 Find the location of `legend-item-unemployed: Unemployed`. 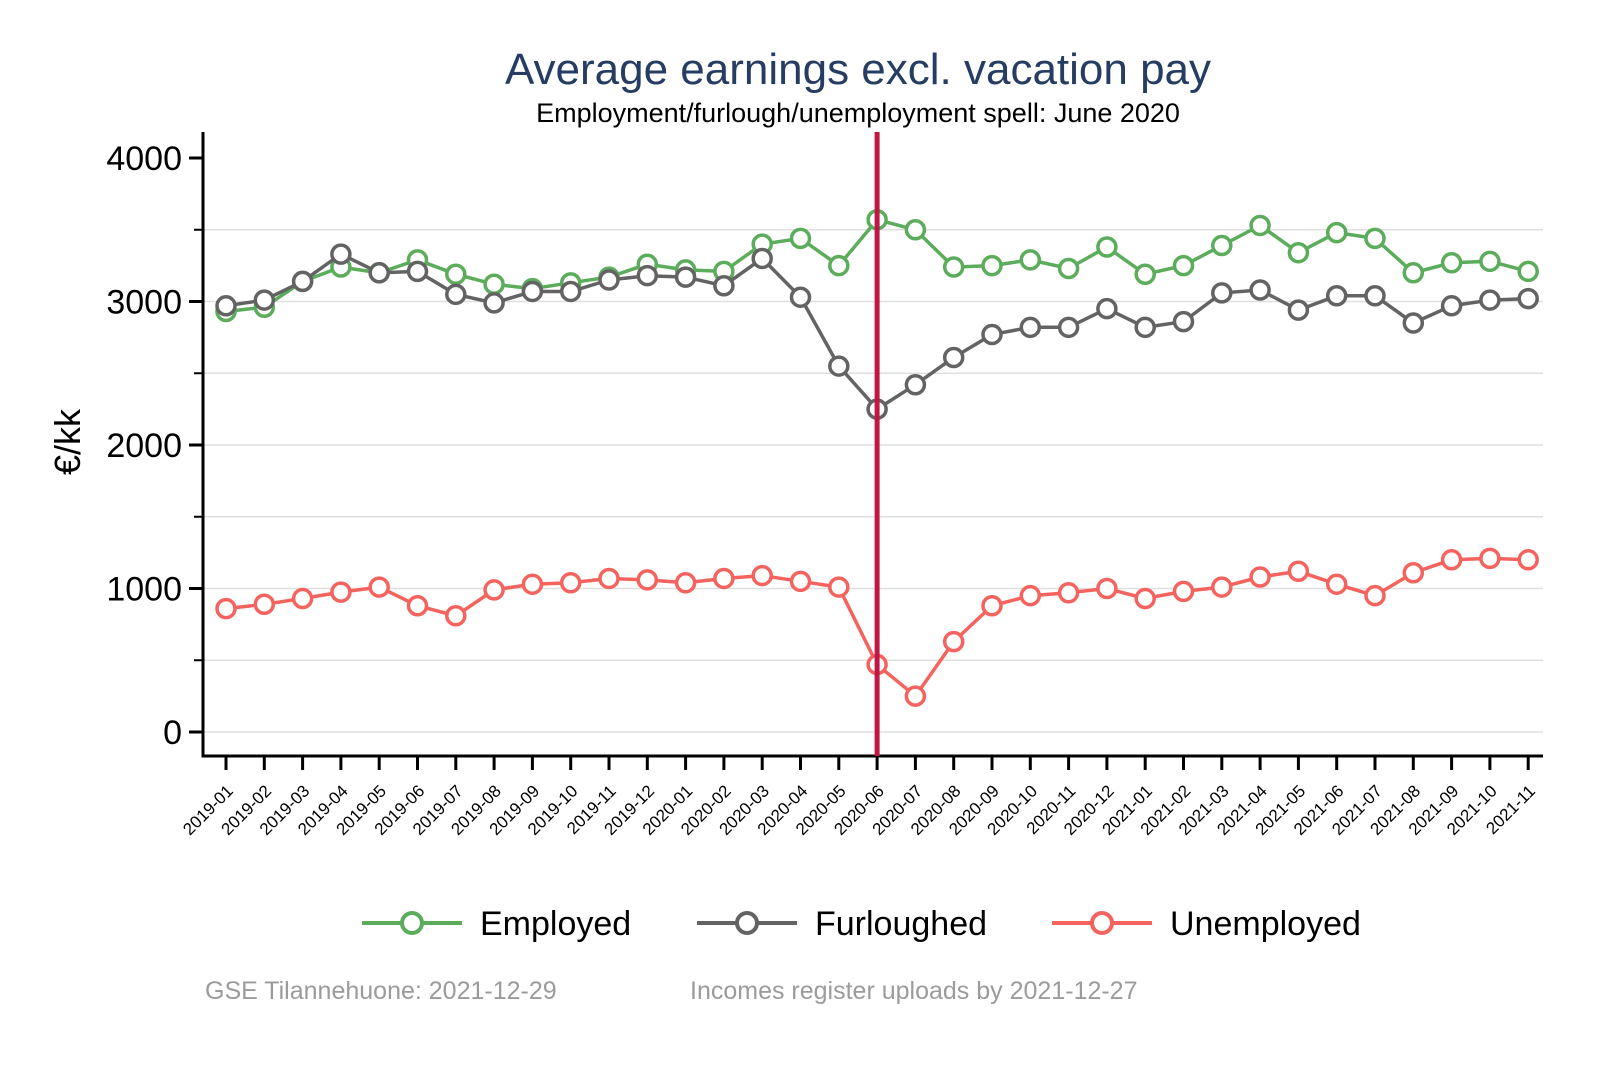

legend-item-unemployed: Unemployed is located at coordinates (1206, 924).